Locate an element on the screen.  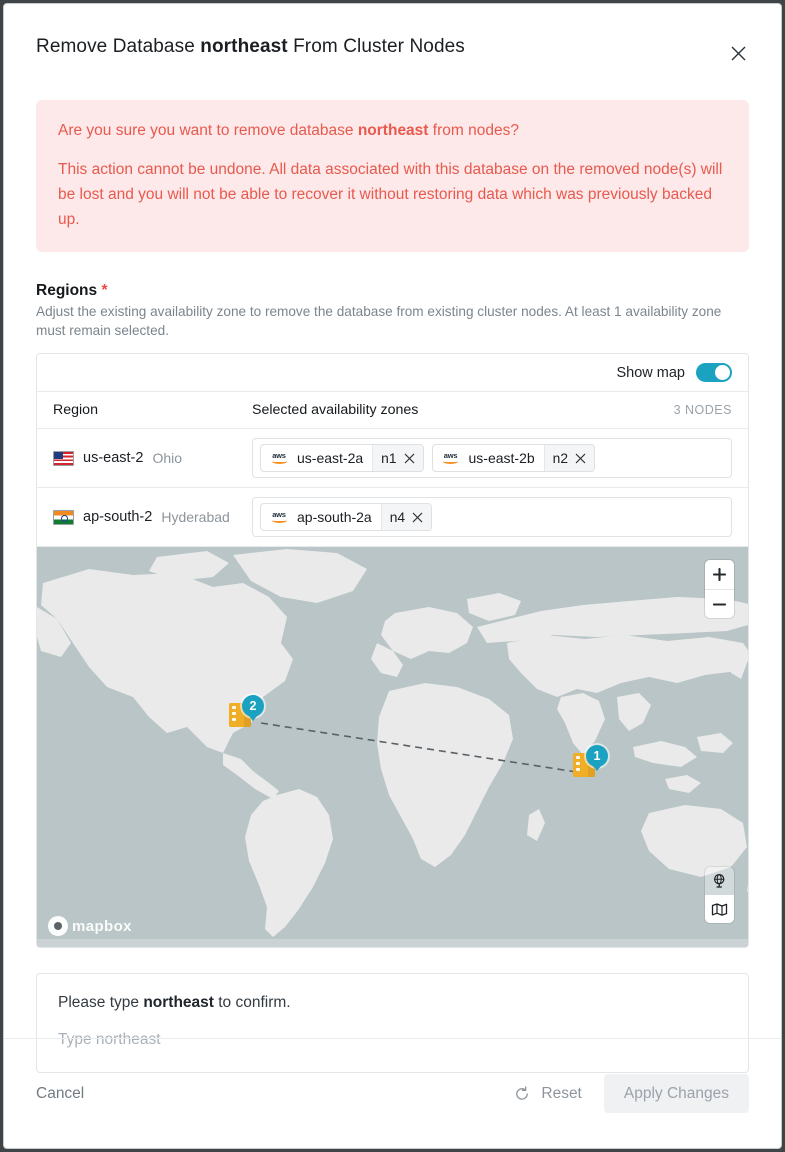
marker-node-count: 2 is located at coordinates (253, 708).